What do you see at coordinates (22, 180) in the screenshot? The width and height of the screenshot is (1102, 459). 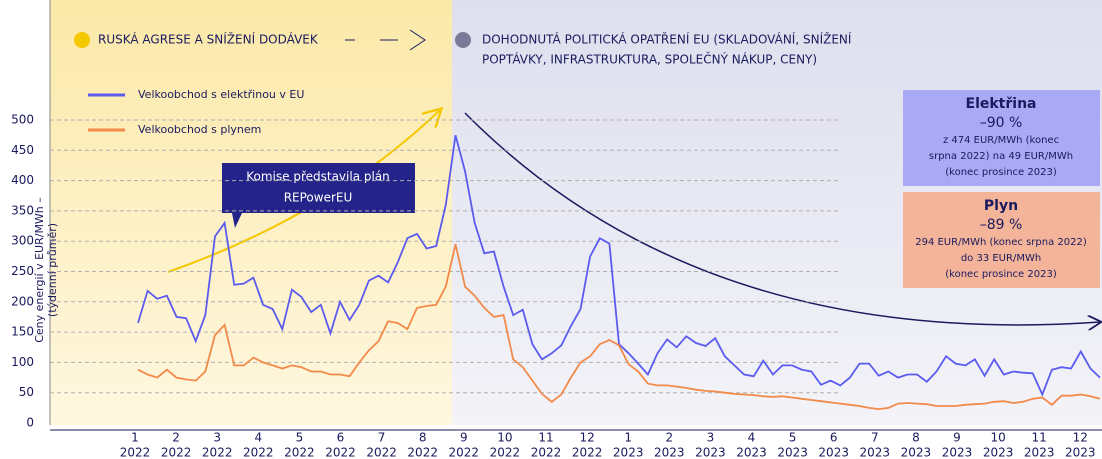 I see `y-tick-label: 400` at bounding box center [22, 180].